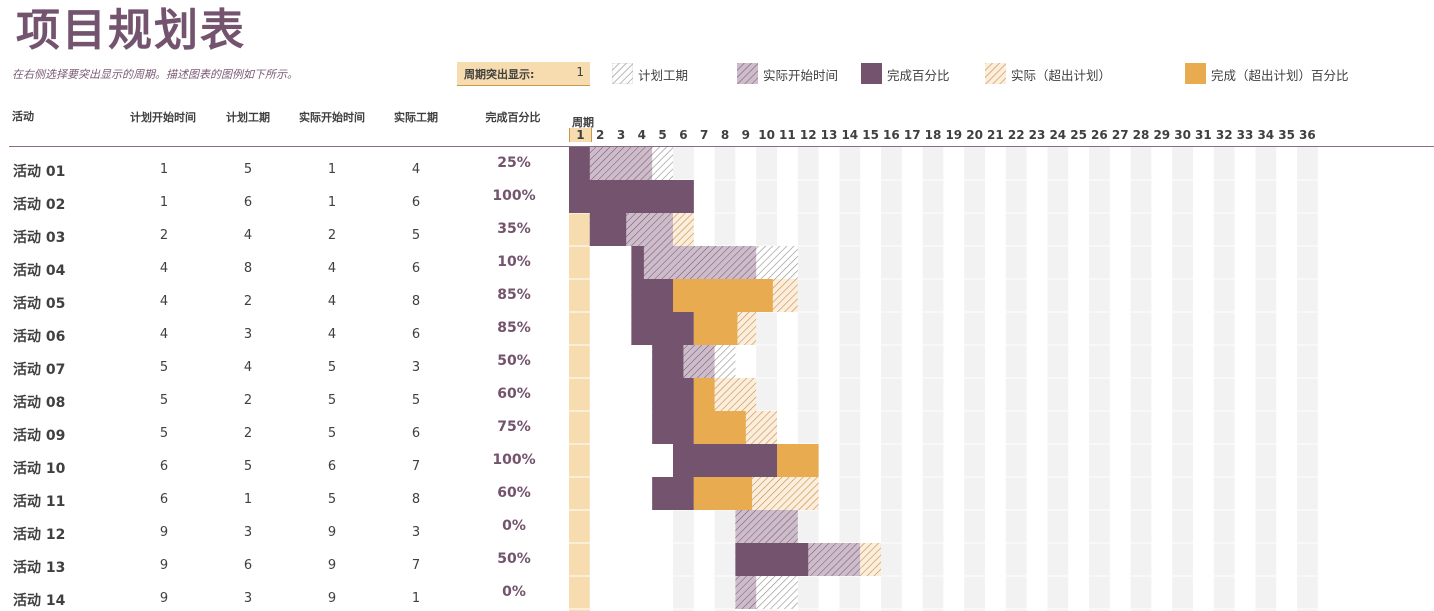 The height and width of the screenshot is (611, 1434). I want to click on period-6: 6, so click(683, 135).